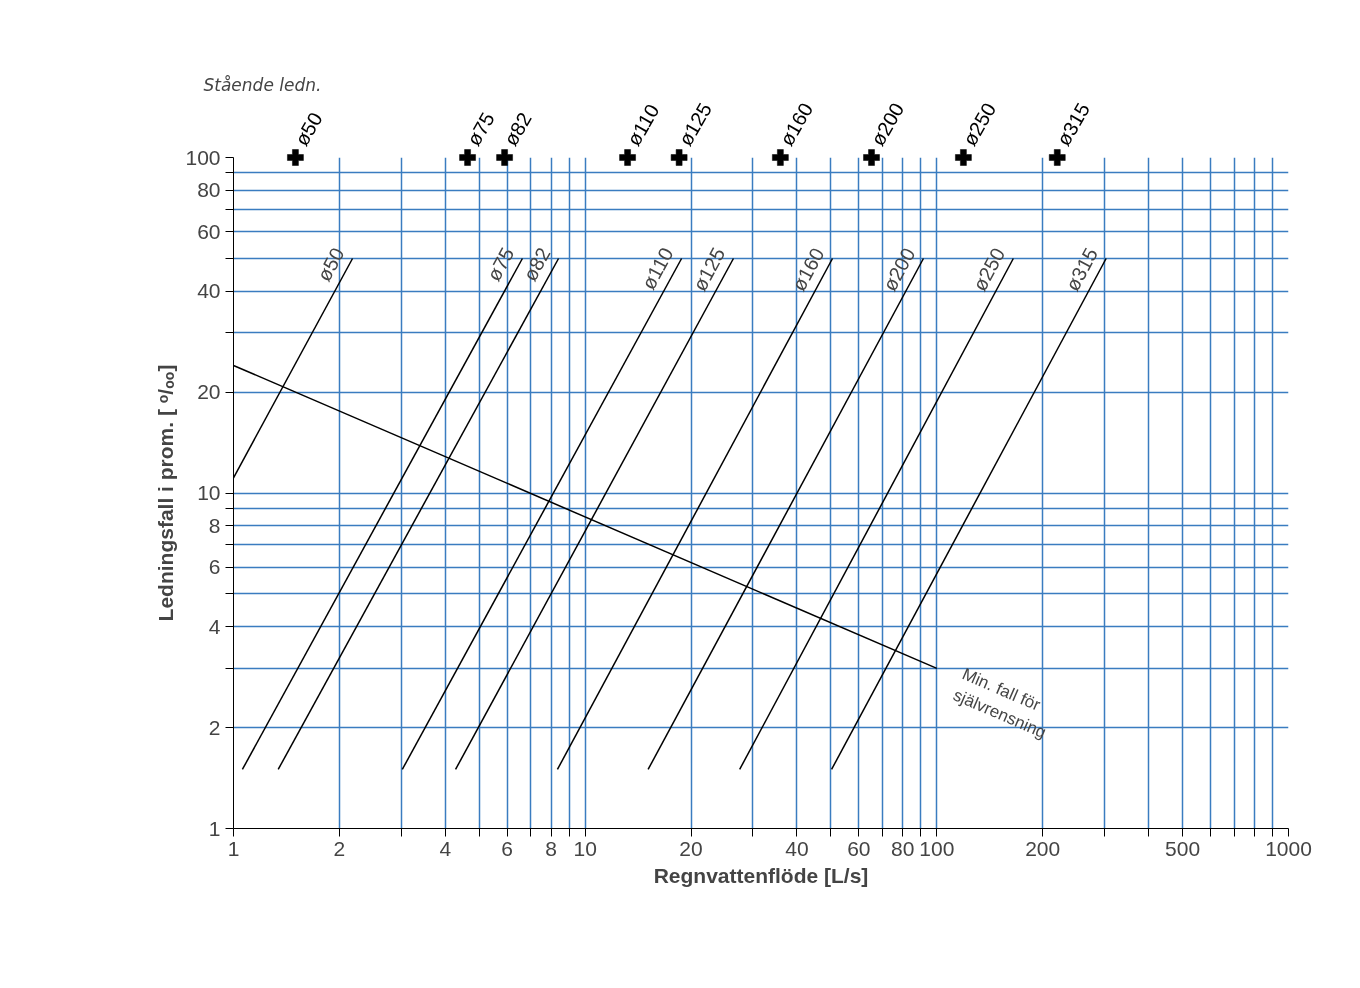  Describe the element at coordinates (214, 626) in the screenshot. I see `y-tick-label: 4` at that location.